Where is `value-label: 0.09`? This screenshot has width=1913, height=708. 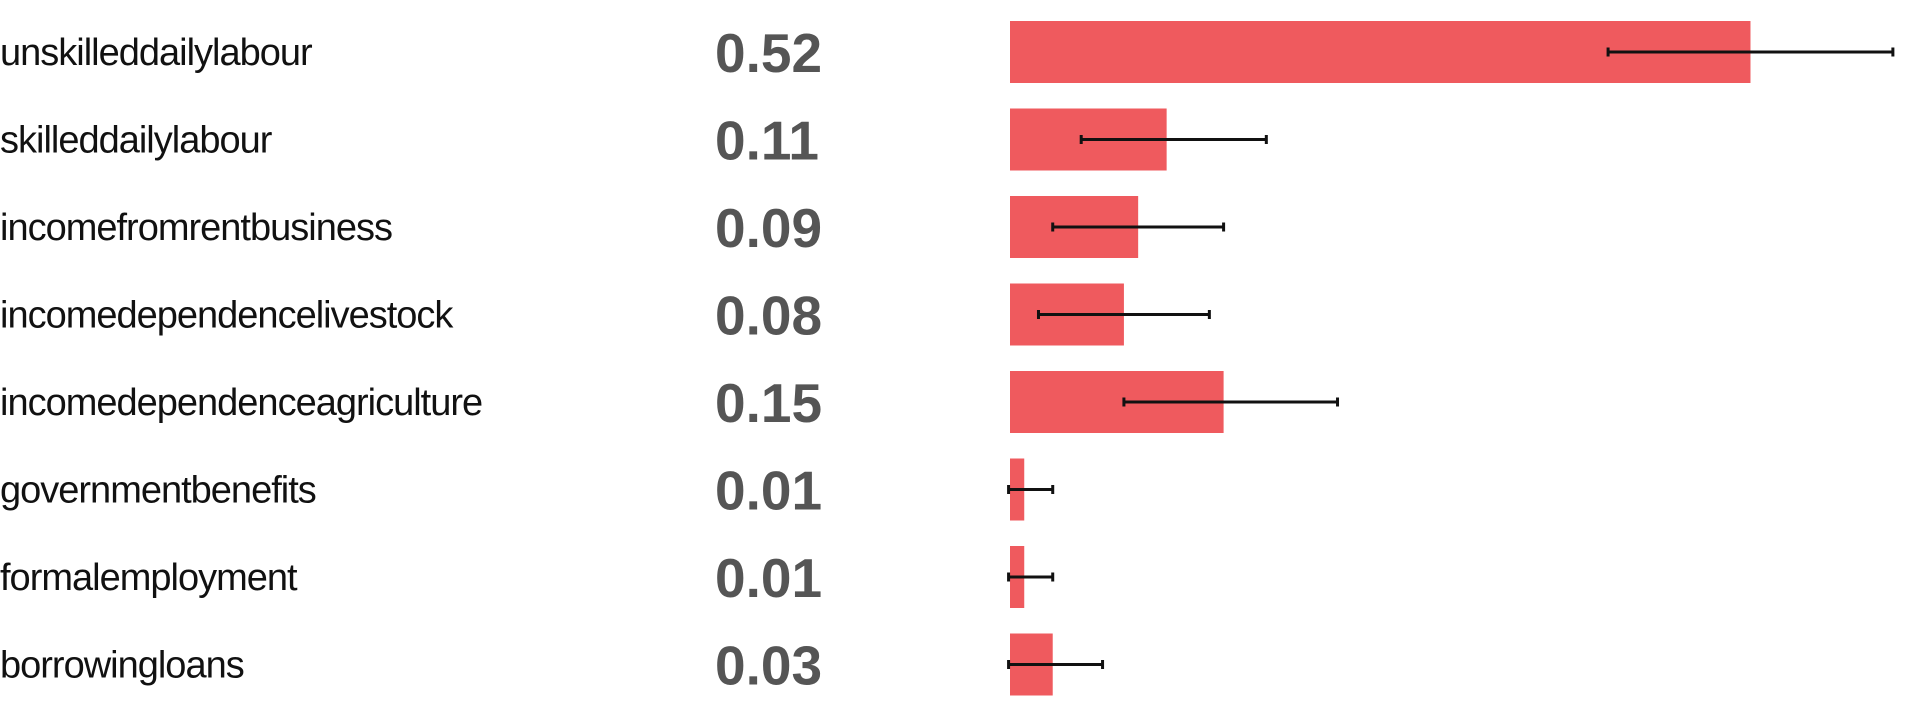
value-label: 0.09 is located at coordinates (768, 228).